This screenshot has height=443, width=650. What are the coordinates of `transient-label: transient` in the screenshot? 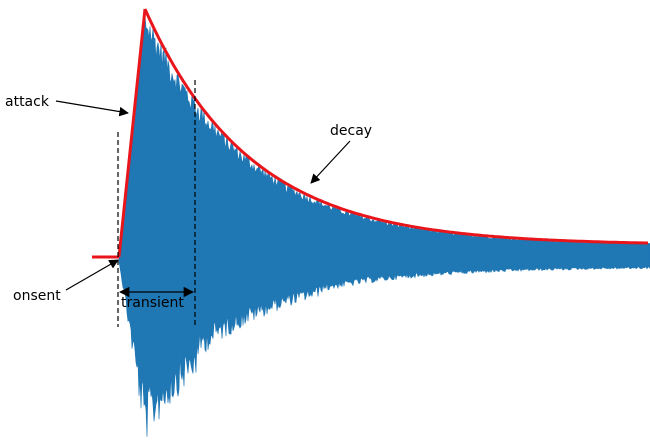 It's located at (152, 303).